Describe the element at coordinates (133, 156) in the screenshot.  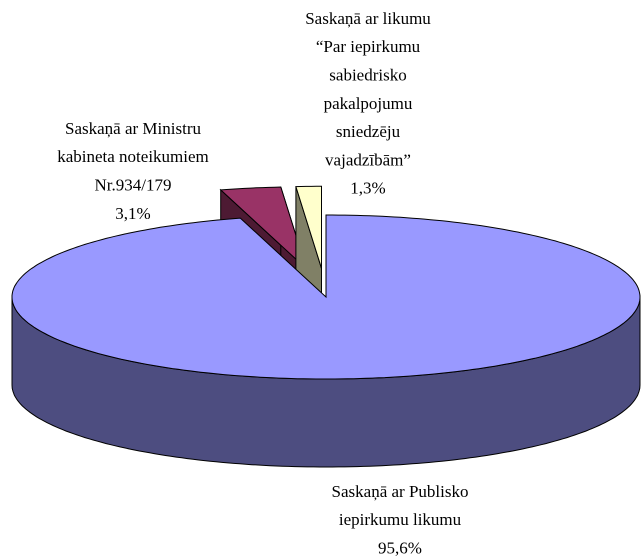
I see `slice-label: kabineta noteikumiem` at that location.